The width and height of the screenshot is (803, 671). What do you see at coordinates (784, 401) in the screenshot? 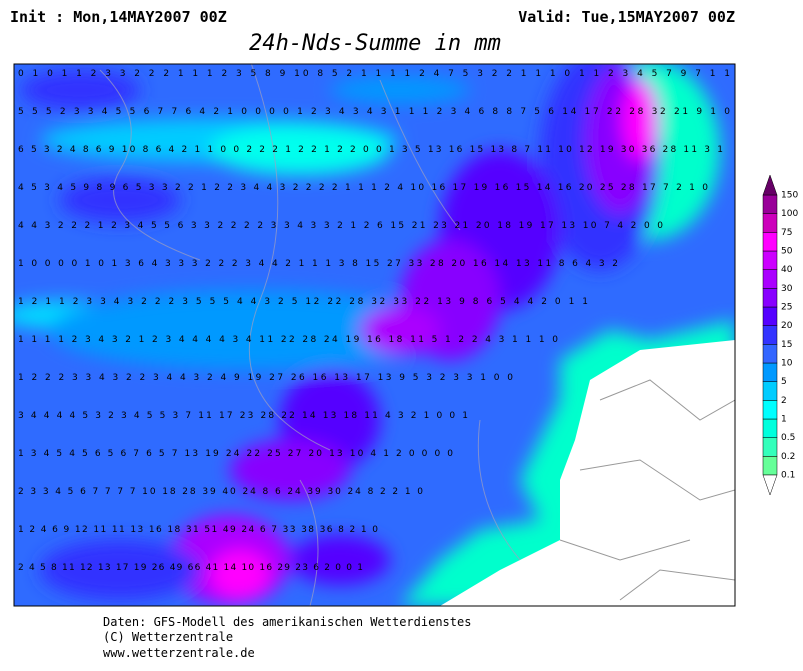
I see `colorbar-label: 2` at bounding box center [784, 401].